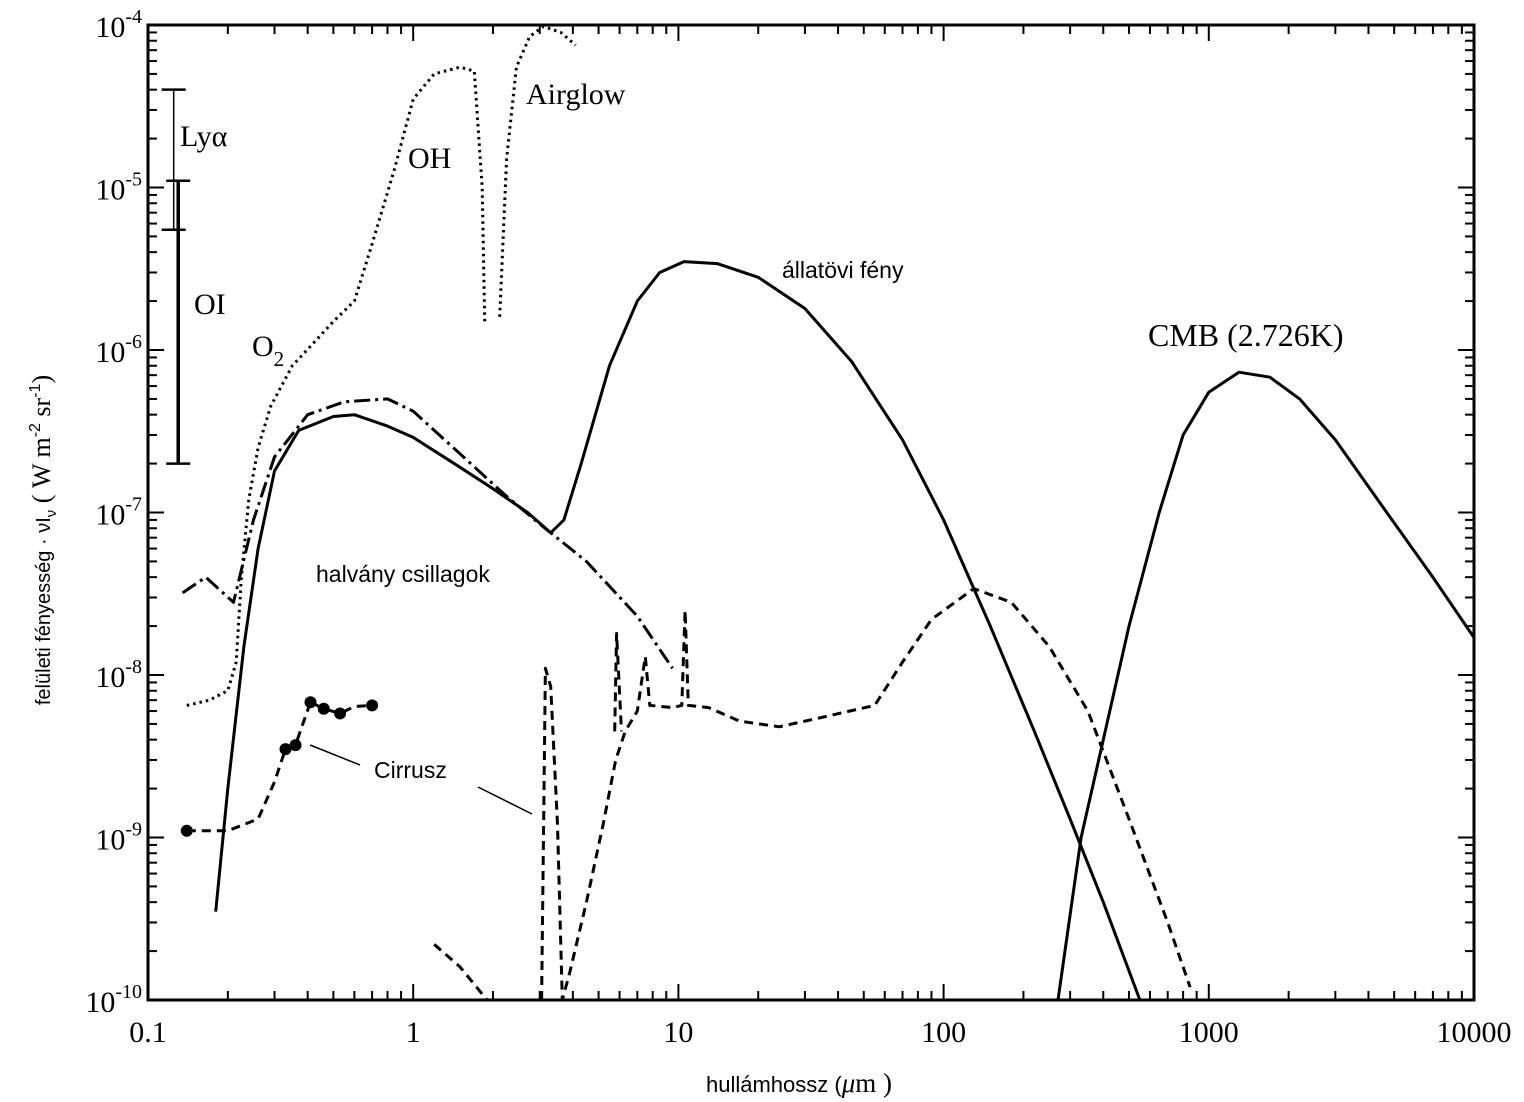 Image resolution: width=1524 pixels, height=1102 pixels. Describe the element at coordinates (148, 1032) in the screenshot. I see `x-tick-label: 0.1` at that location.